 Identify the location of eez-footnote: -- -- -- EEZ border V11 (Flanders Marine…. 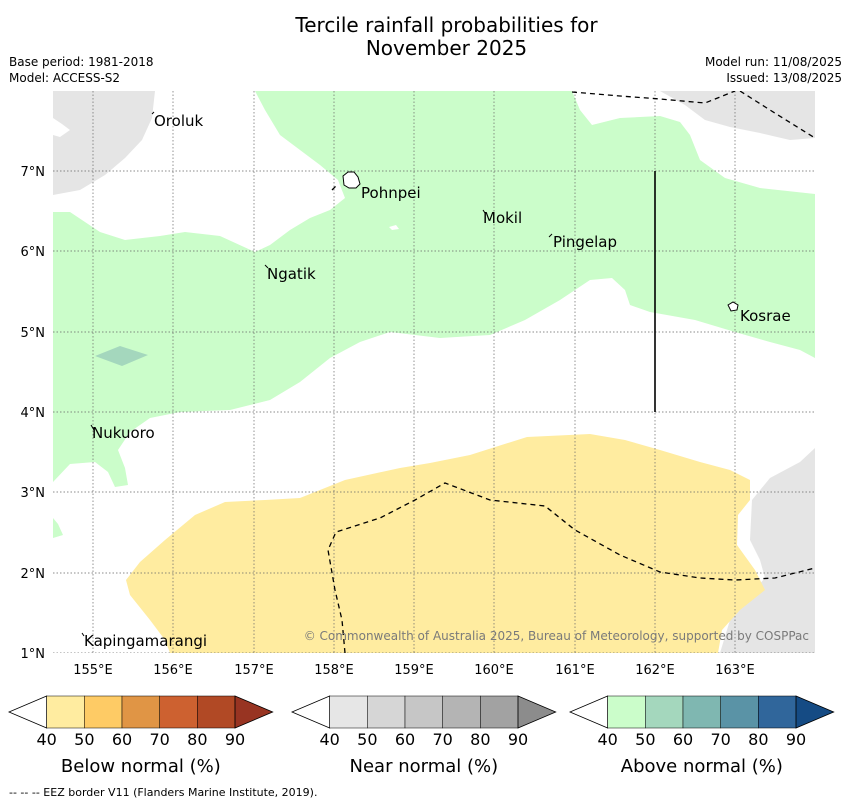
(163, 792).